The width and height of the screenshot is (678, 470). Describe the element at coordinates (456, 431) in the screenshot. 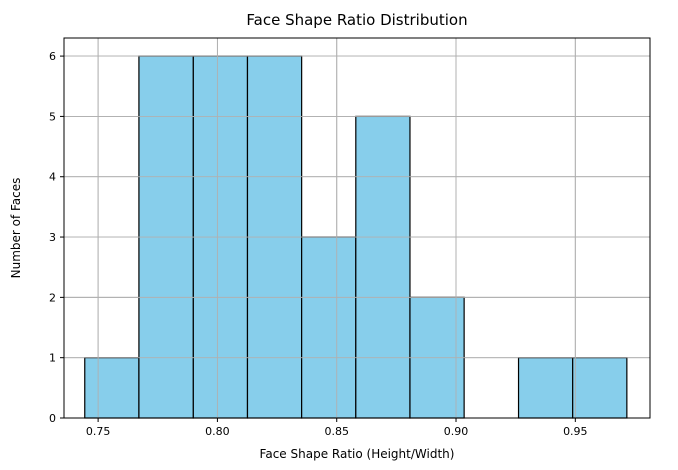

I see `x-tick-label: 0.90` at that location.